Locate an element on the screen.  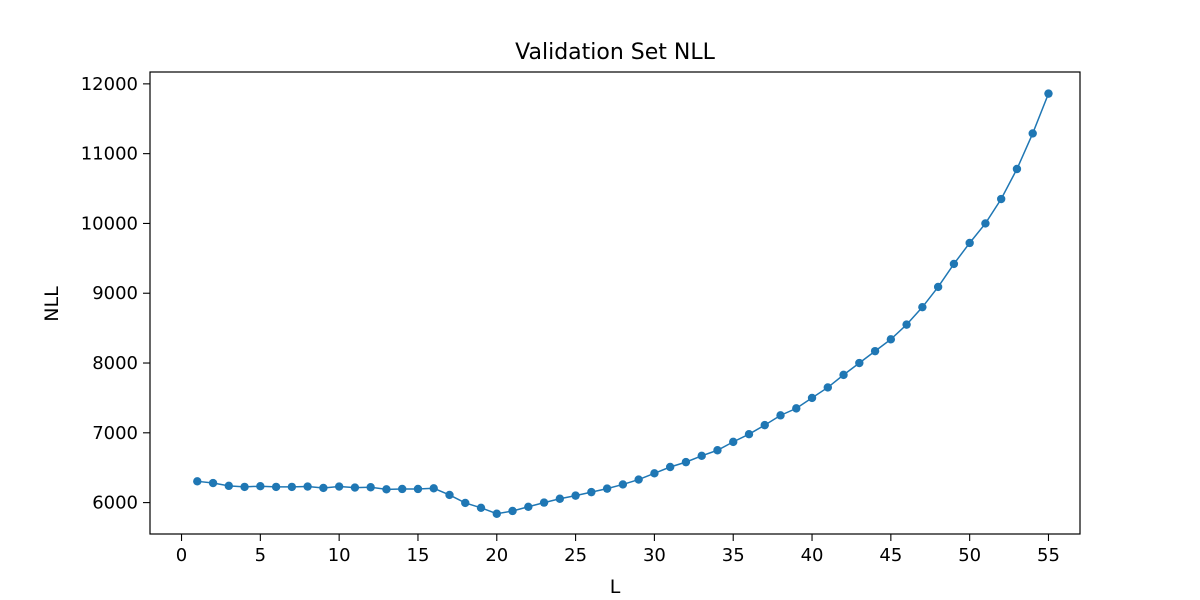
x-axis-label: L is located at coordinates (615, 587).